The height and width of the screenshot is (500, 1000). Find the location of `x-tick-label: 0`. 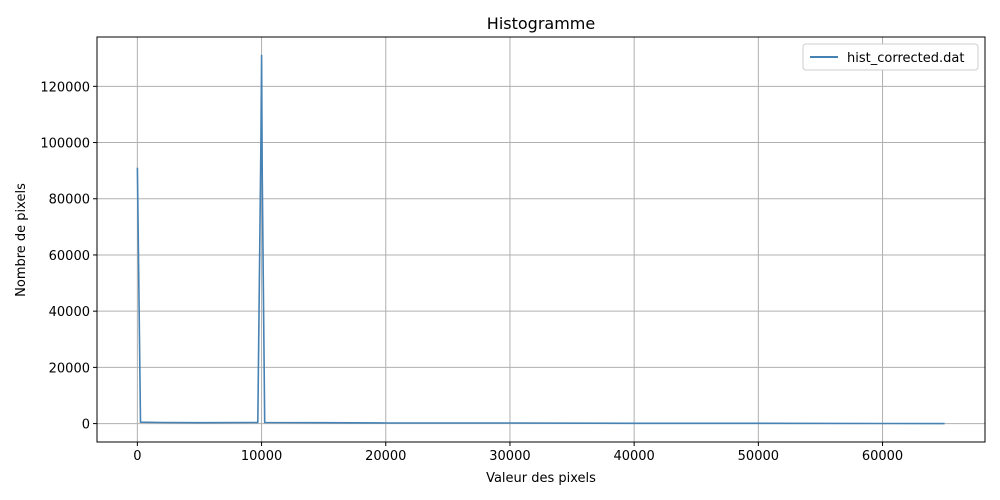

x-tick-label: 0 is located at coordinates (137, 456).